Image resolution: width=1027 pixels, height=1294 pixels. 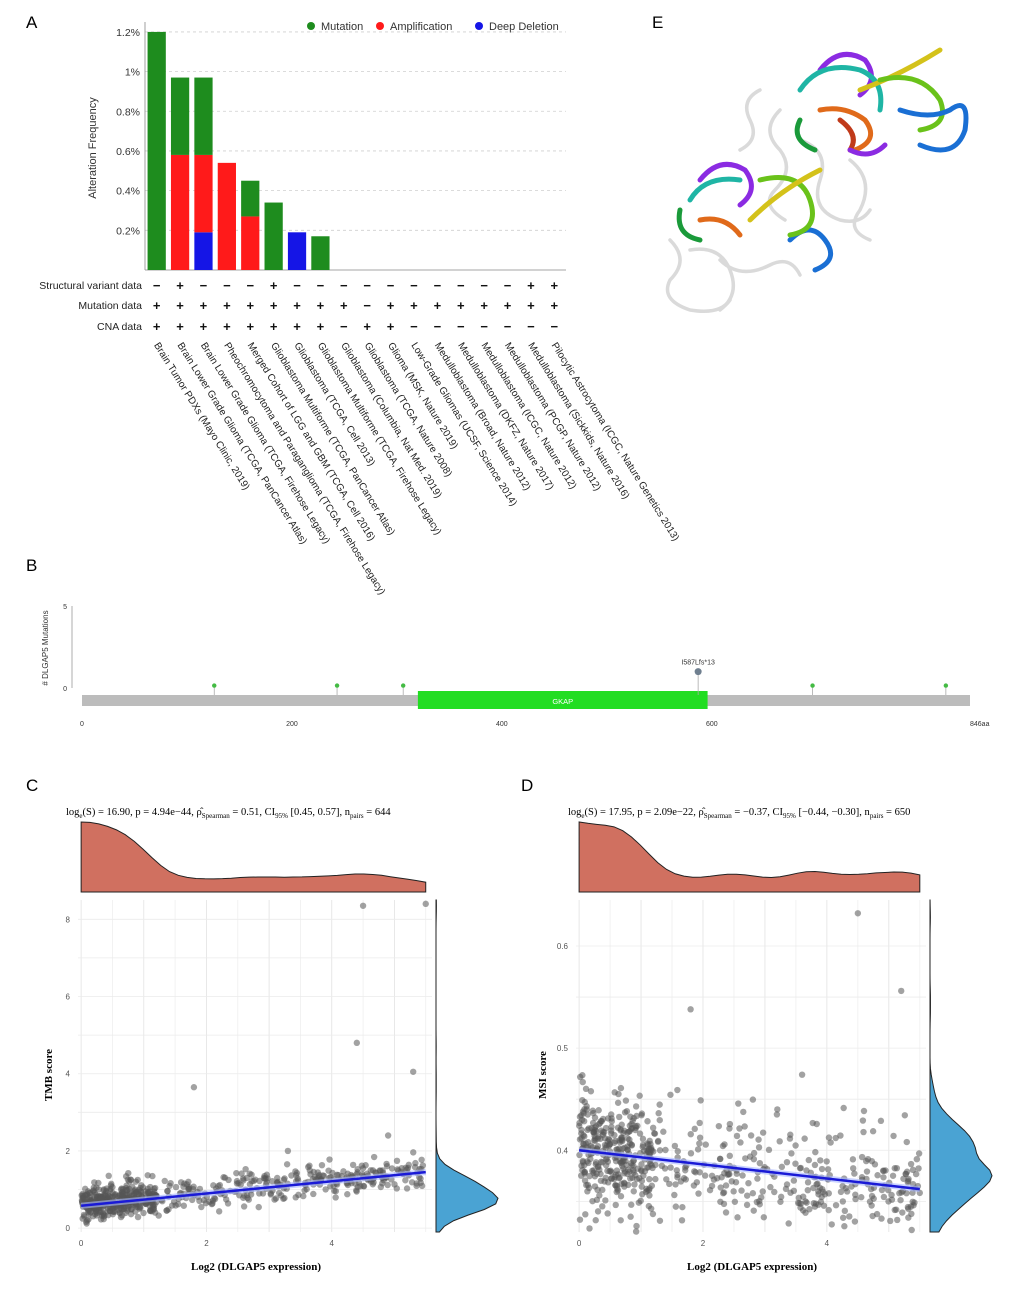 I want to click on panel-label-a: A, so click(x=32, y=22).